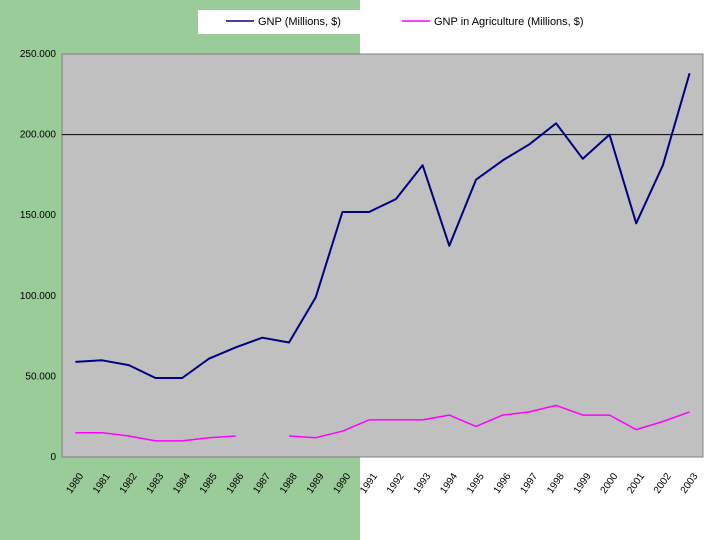 This screenshot has height=540, width=720. I want to click on legend-label-gnp: GNP (Millions, $), so click(299, 22).